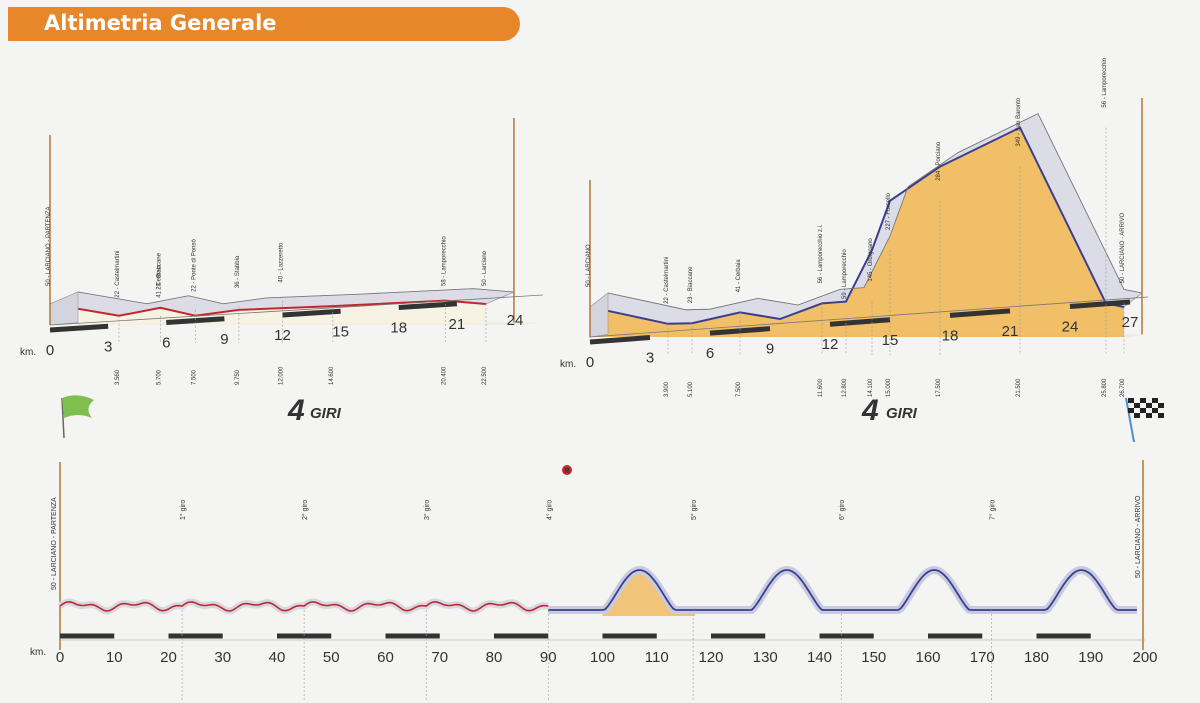 The image size is (1200, 703). I want to click on lap-marker-label: 7° giro, so click(992, 510).